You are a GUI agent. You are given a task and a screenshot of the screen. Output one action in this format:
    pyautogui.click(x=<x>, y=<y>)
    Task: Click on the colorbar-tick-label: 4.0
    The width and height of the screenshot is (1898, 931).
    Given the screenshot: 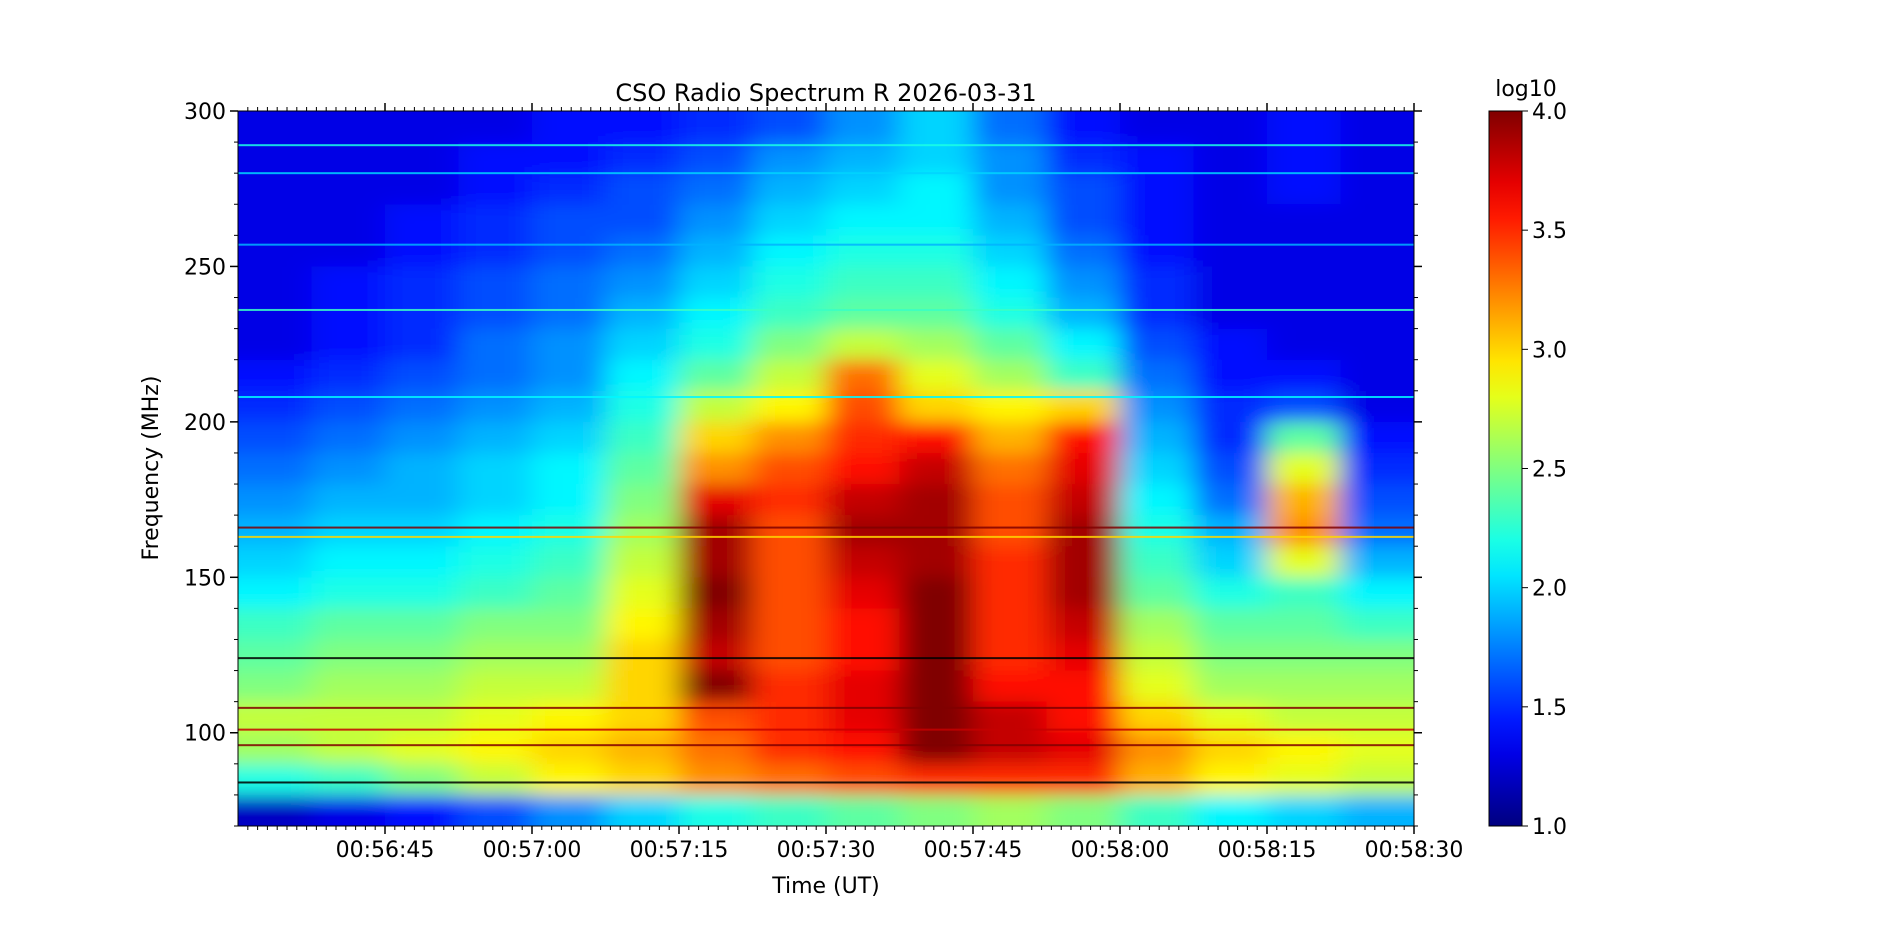 What is the action you would take?
    pyautogui.click(x=1549, y=112)
    